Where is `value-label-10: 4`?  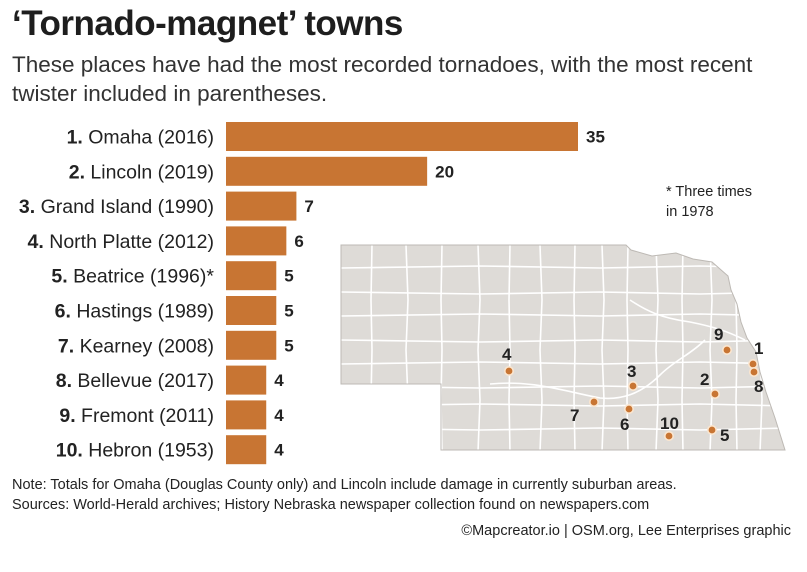
value-label-10: 4 is located at coordinates (279, 450).